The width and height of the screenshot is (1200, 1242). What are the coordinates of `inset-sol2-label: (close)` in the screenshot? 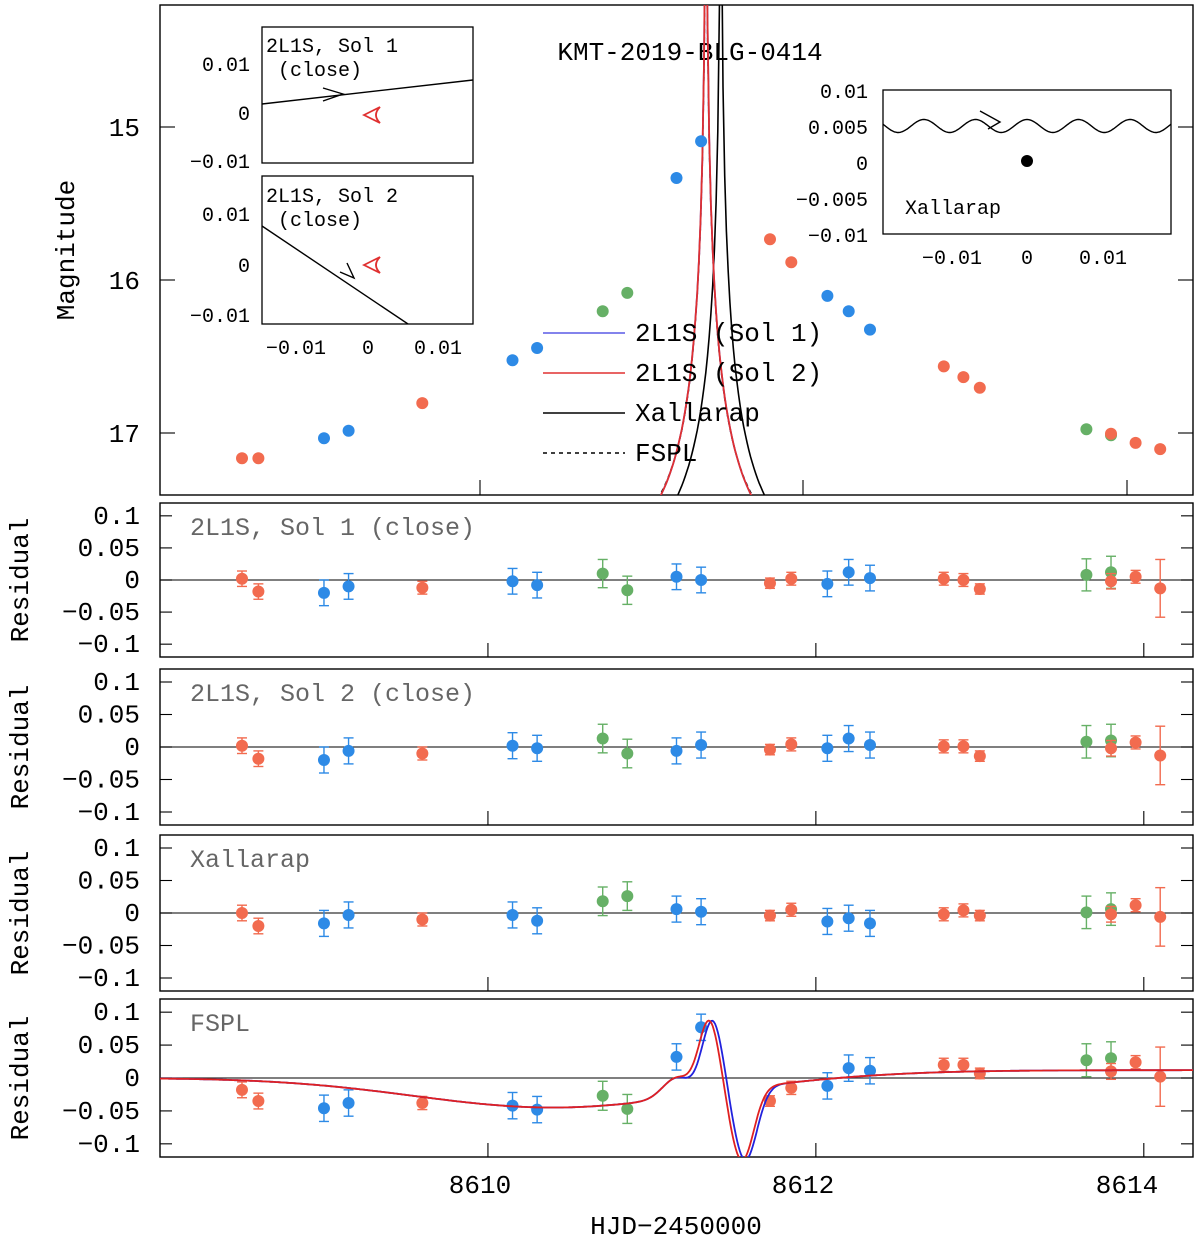 It's located at (320, 221).